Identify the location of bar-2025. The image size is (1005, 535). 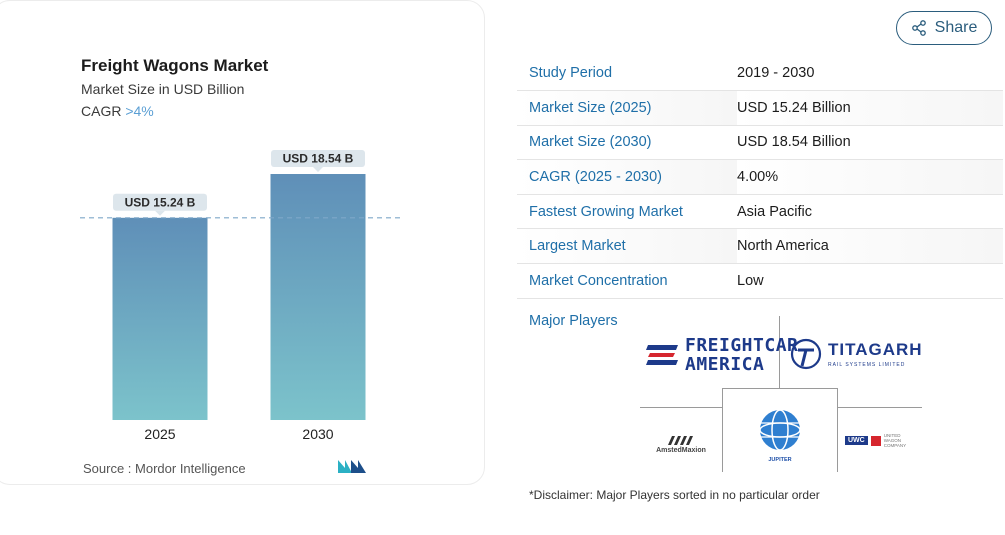
(160, 318).